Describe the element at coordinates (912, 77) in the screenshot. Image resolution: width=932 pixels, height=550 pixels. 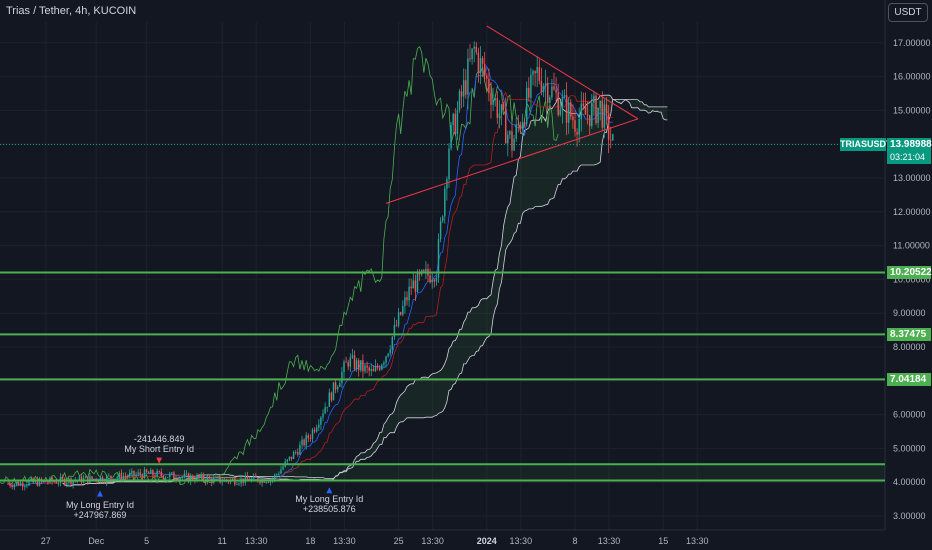
I see `y-tick-label: 16.00000` at that location.